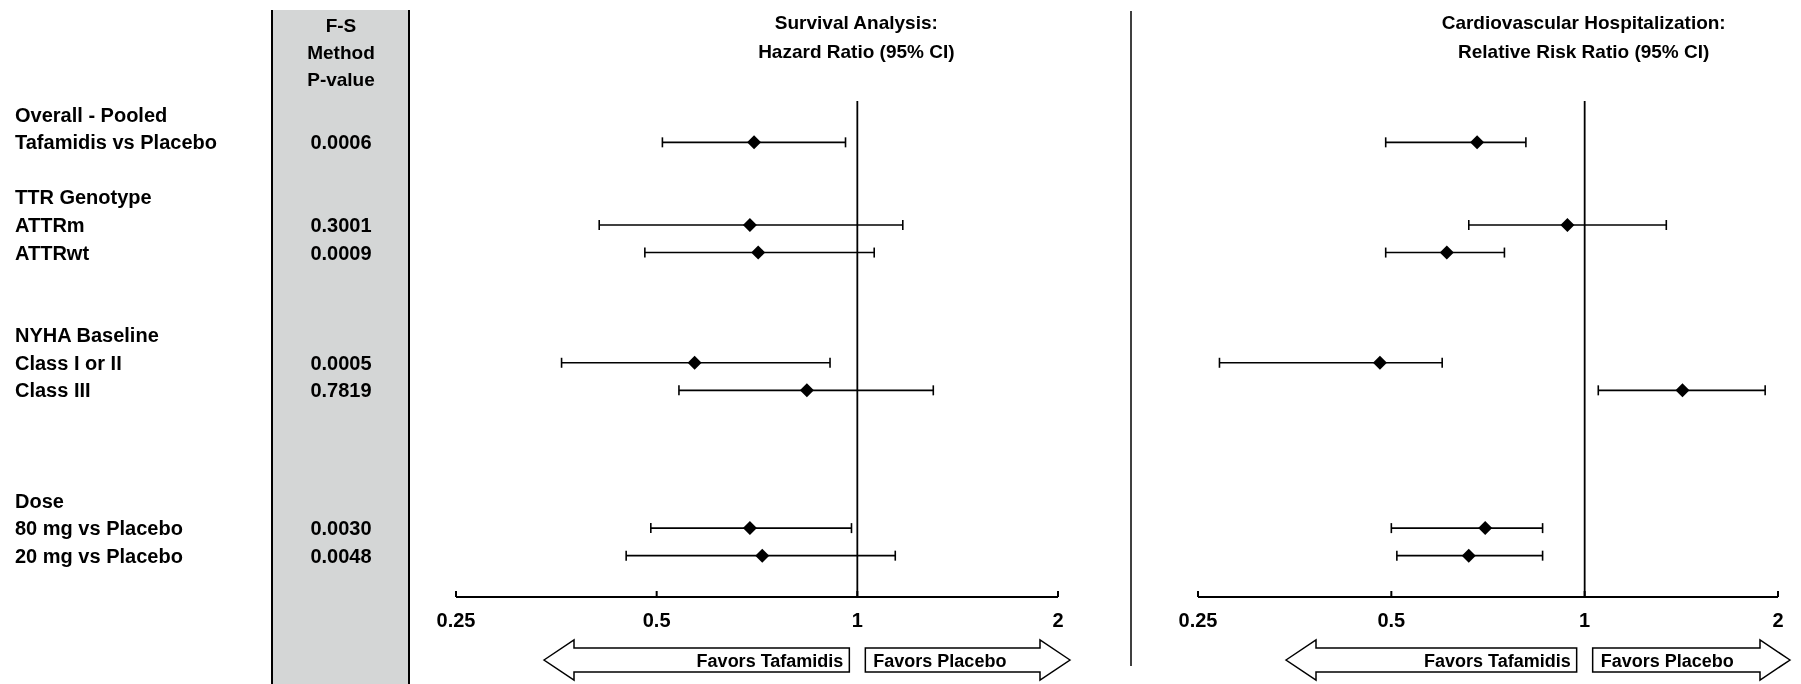 This screenshot has height=684, width=1801. I want to click on category-label: Class III, so click(53, 390).